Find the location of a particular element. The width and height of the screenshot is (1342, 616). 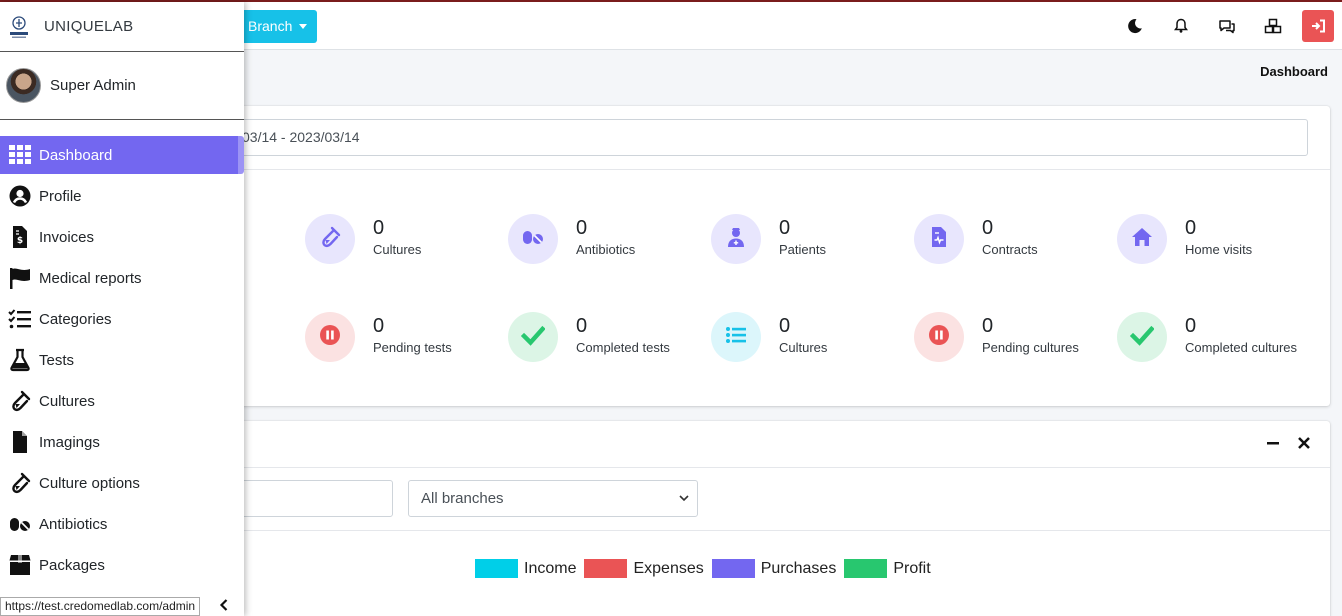

sidebar-item-packages: Packages is located at coordinates (122, 565).